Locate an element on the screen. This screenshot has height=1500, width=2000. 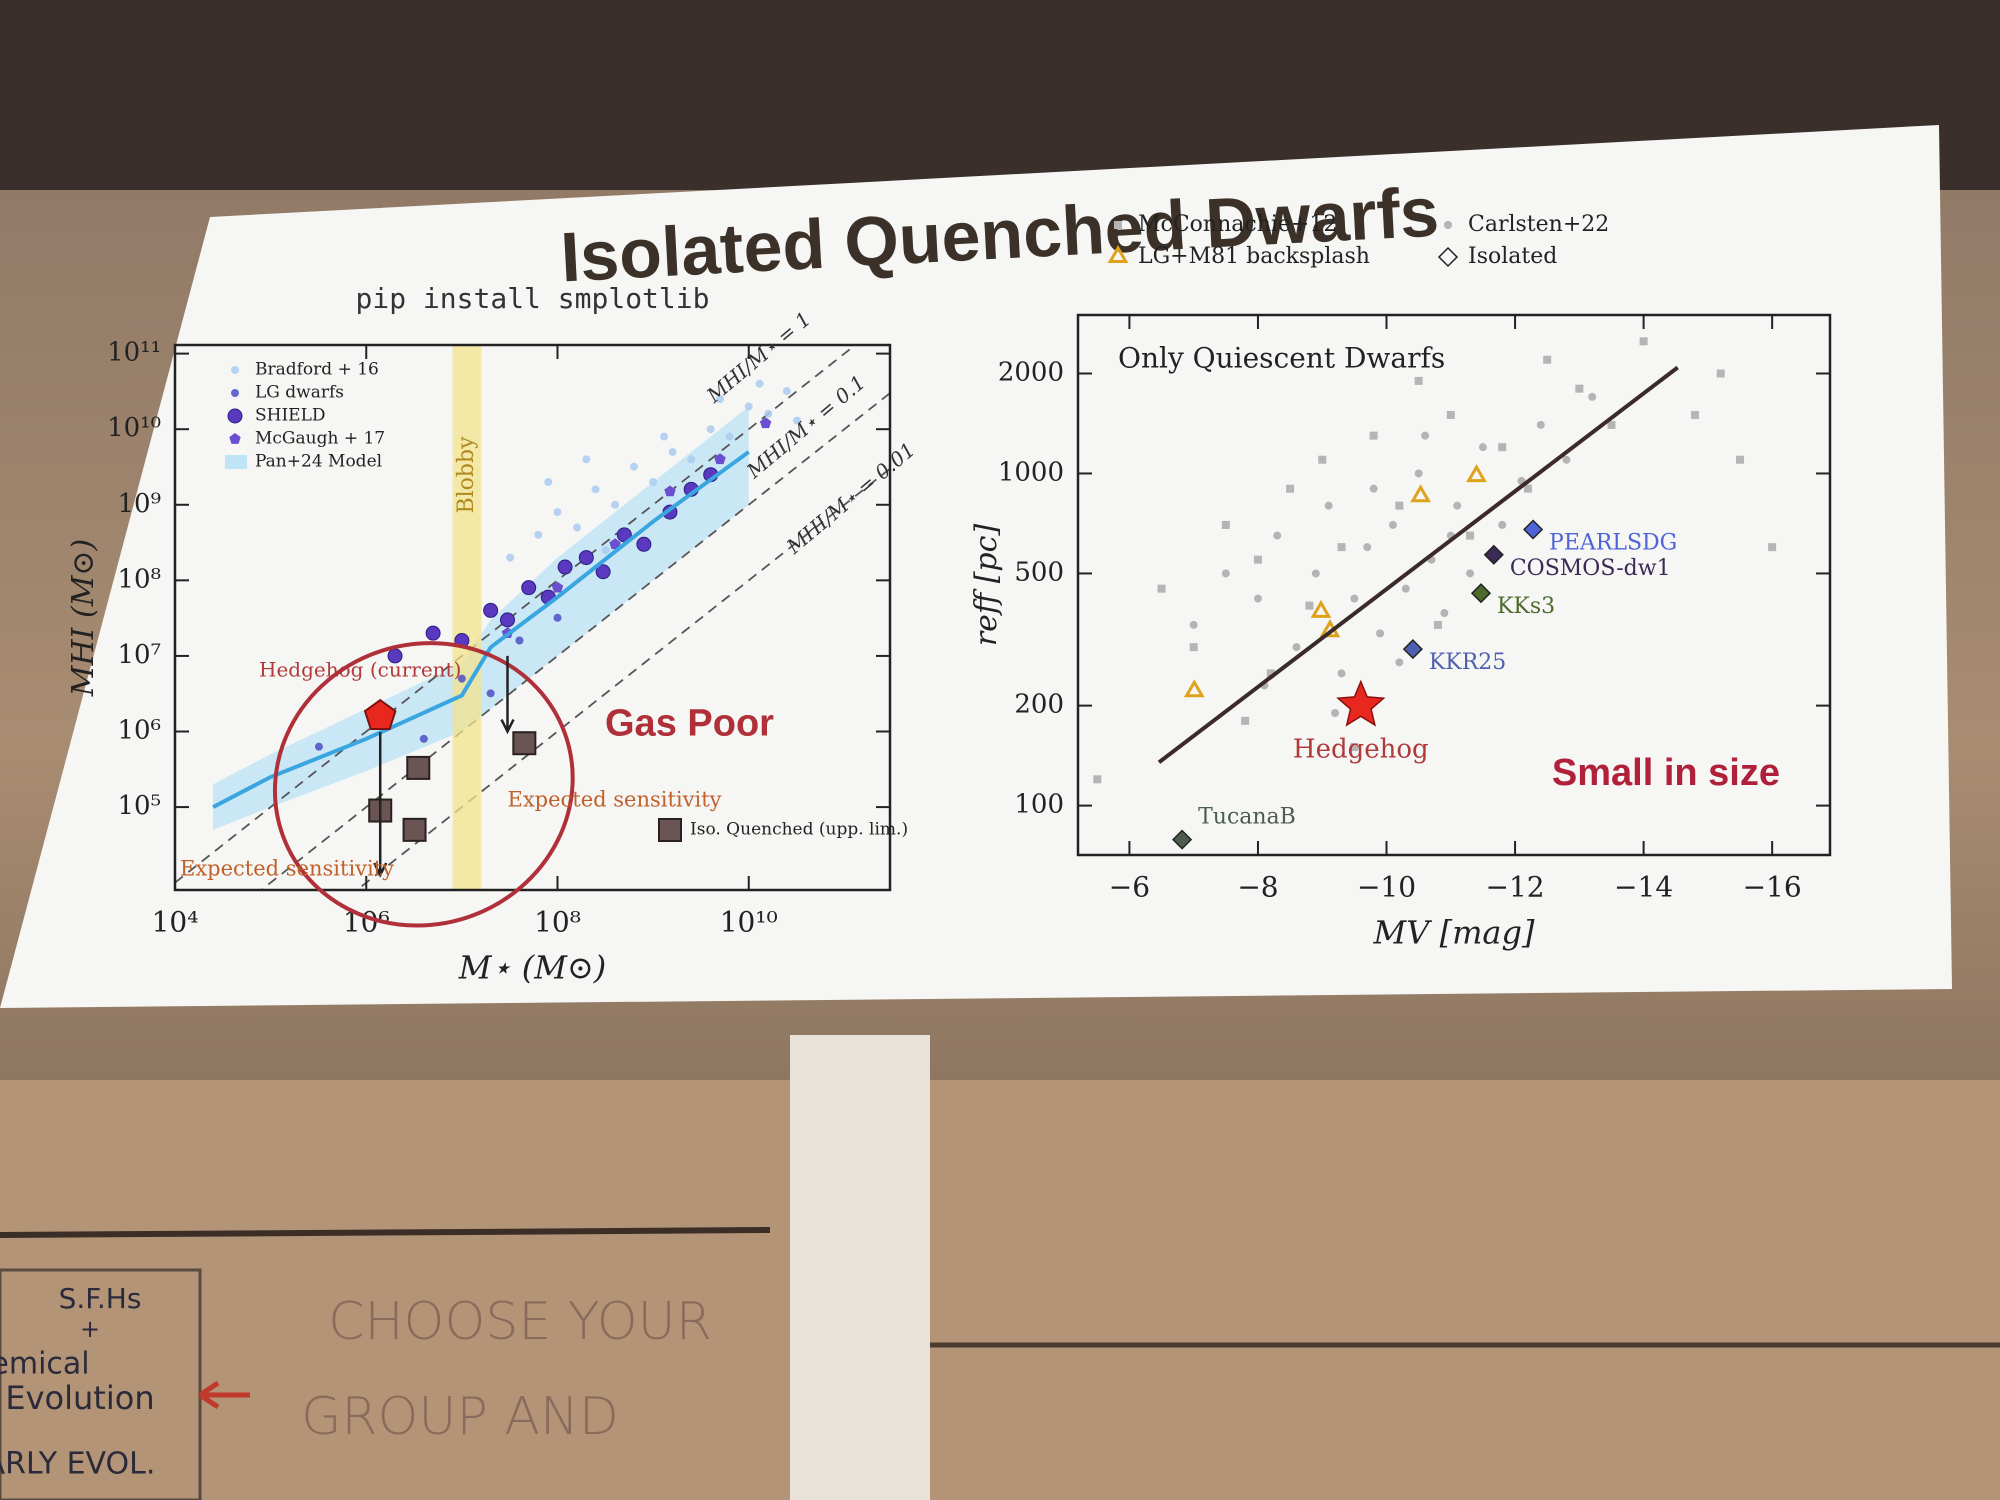
board-box is located at coordinates (101, 1384).